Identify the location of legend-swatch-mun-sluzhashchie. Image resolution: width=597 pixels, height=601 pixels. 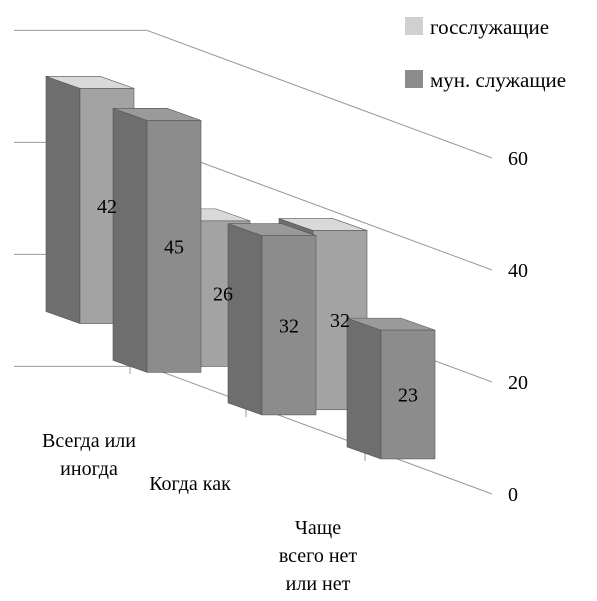
(414, 79).